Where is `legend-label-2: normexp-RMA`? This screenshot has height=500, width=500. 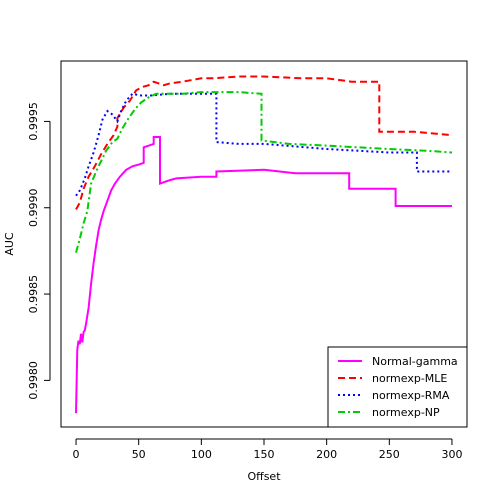
legend-label-2: normexp-RMA is located at coordinates (411, 395).